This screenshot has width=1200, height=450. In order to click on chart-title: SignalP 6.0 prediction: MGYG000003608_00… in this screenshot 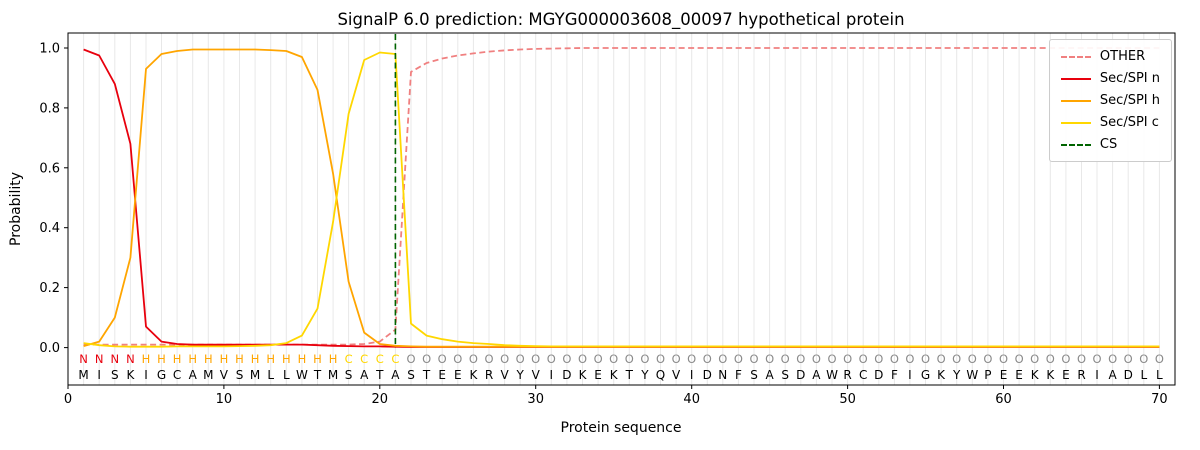, I will do `click(621, 19)`.